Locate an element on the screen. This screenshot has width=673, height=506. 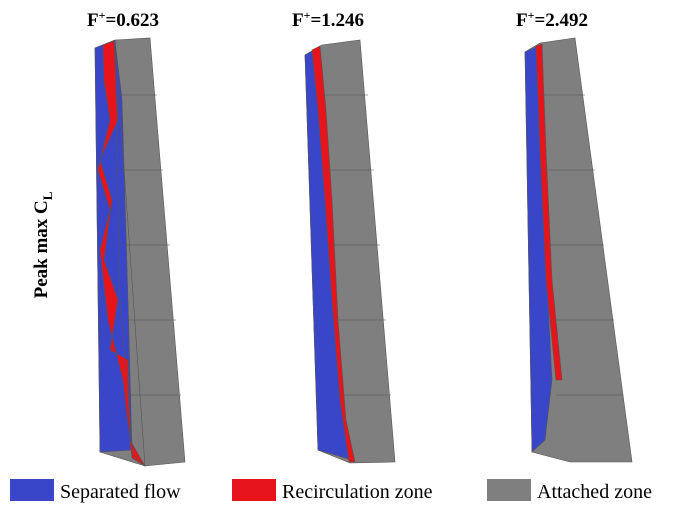
legend-label: Attached zone is located at coordinates (594, 492).